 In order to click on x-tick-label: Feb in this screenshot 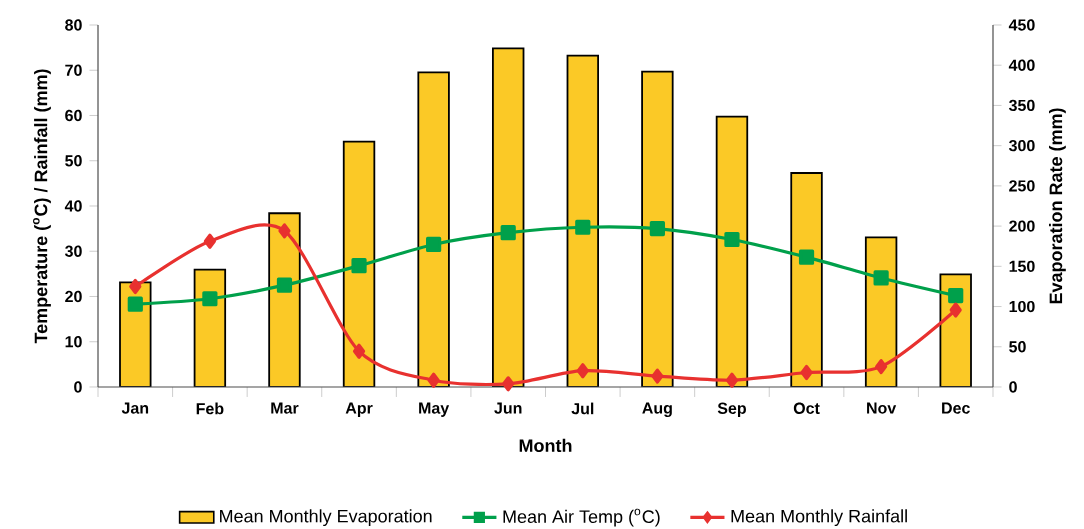, I will do `click(210, 408)`.